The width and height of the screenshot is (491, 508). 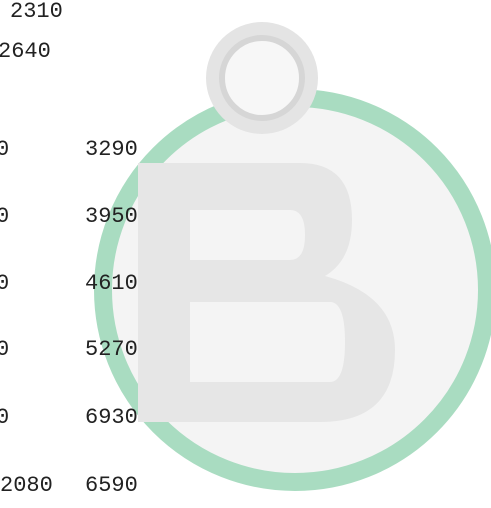 I want to click on text-cell: 6930, so click(x=111, y=417).